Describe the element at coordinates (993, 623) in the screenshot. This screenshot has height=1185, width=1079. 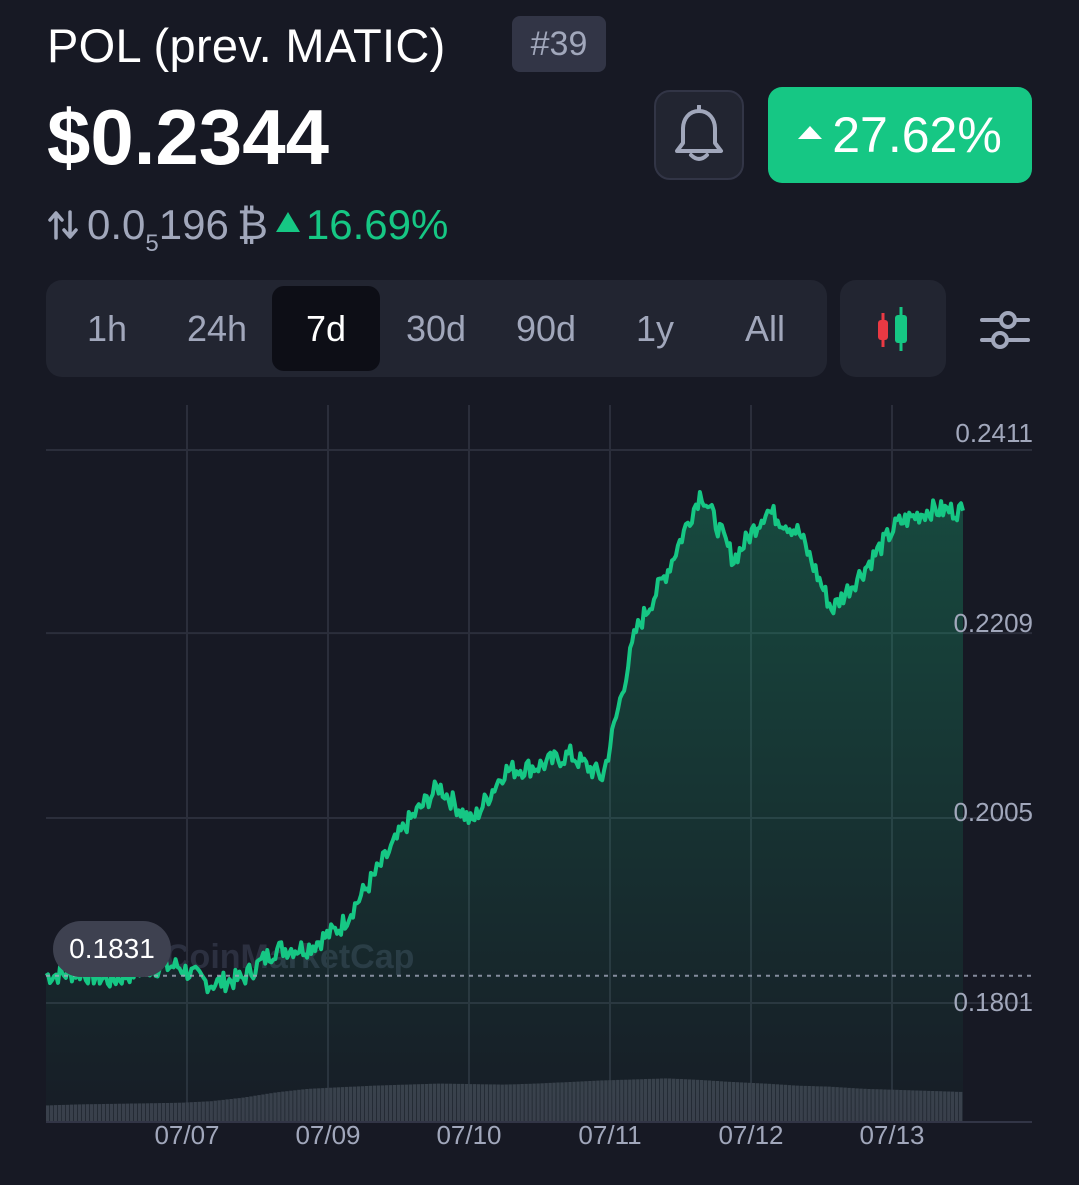
I see `y-tick-label: 0.2209` at that location.